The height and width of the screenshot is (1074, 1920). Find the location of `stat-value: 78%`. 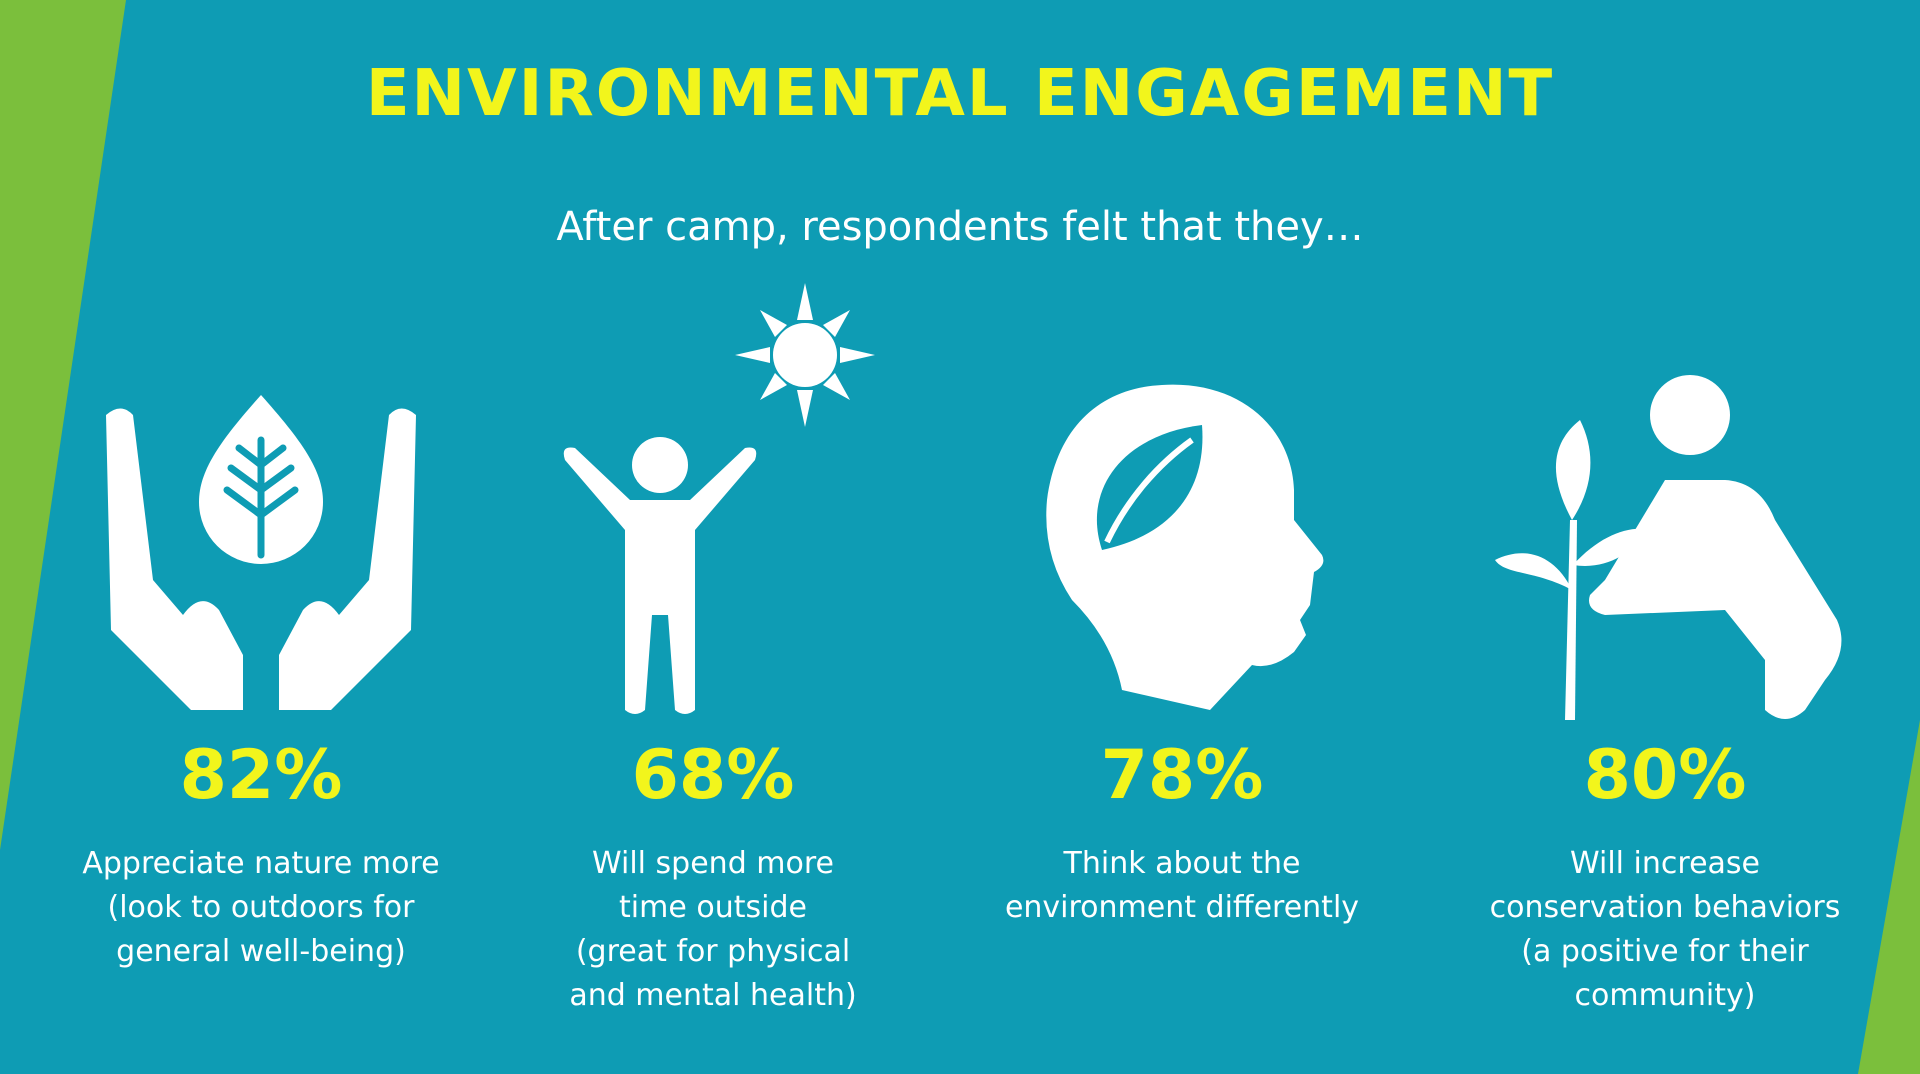

stat-value: 78% is located at coordinates (1182, 775).